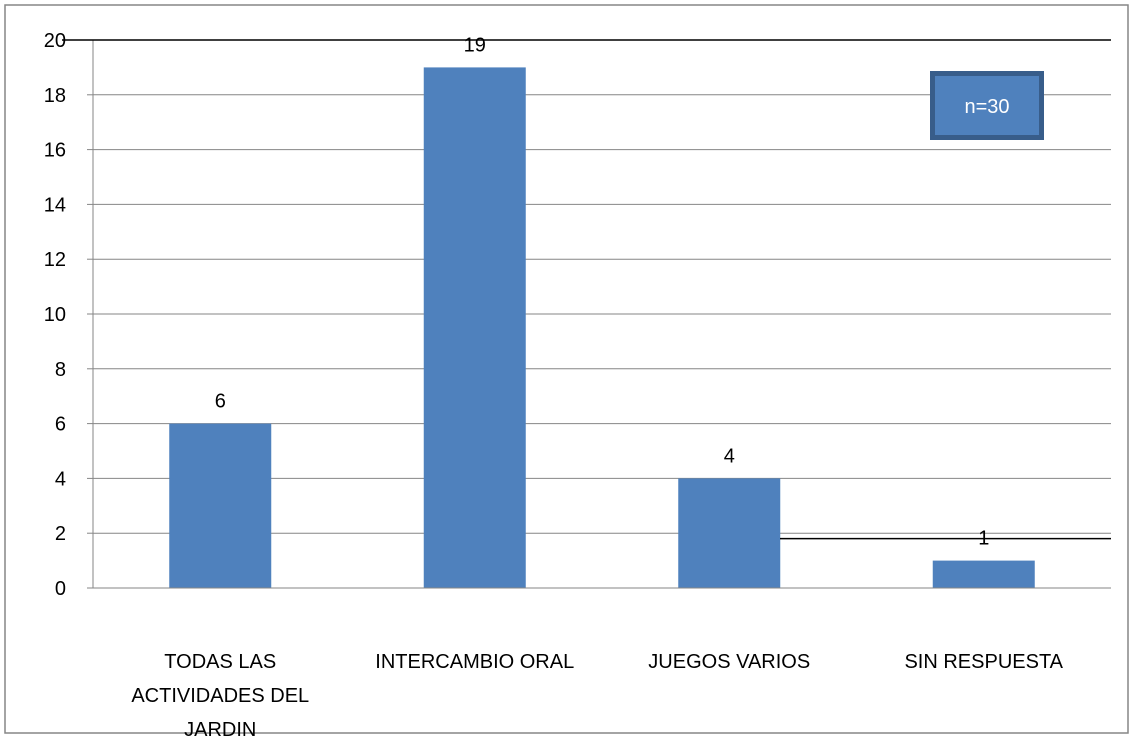 The image size is (1133, 743). Describe the element at coordinates (729, 662) in the screenshot. I see `x-tick-label: JUEGOS VARIOS` at that location.